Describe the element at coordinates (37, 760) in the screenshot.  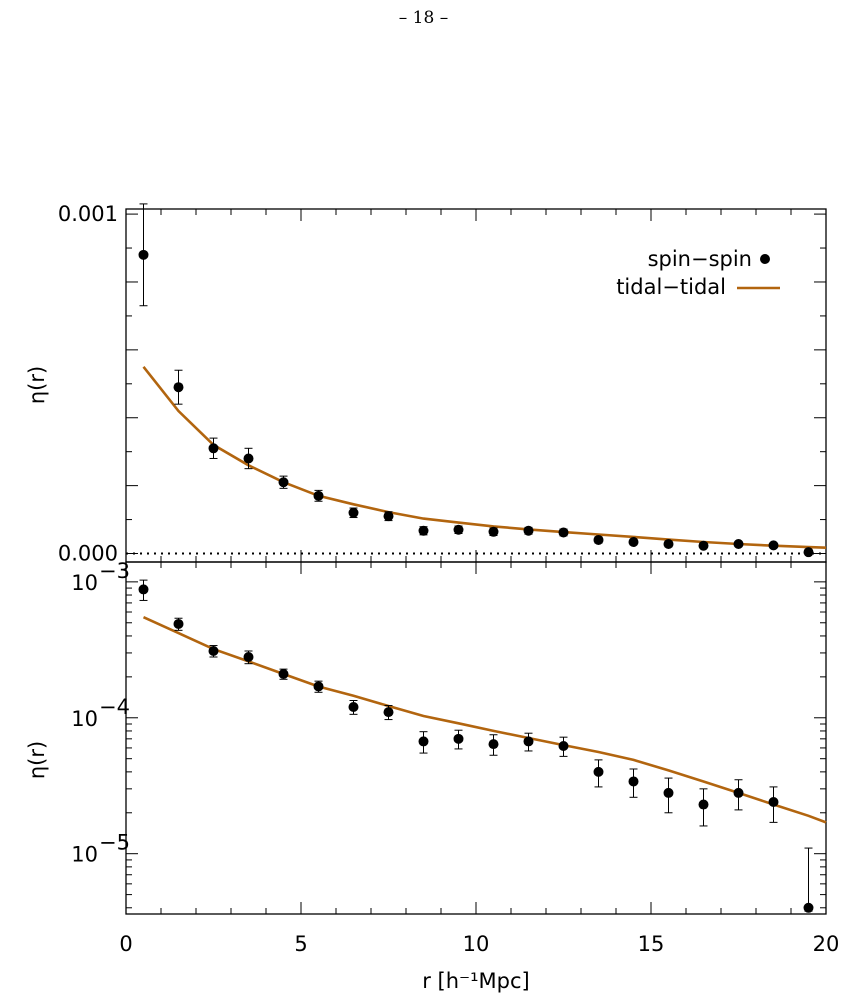
I see `y-axis-label-bottom: η(r)` at that location.